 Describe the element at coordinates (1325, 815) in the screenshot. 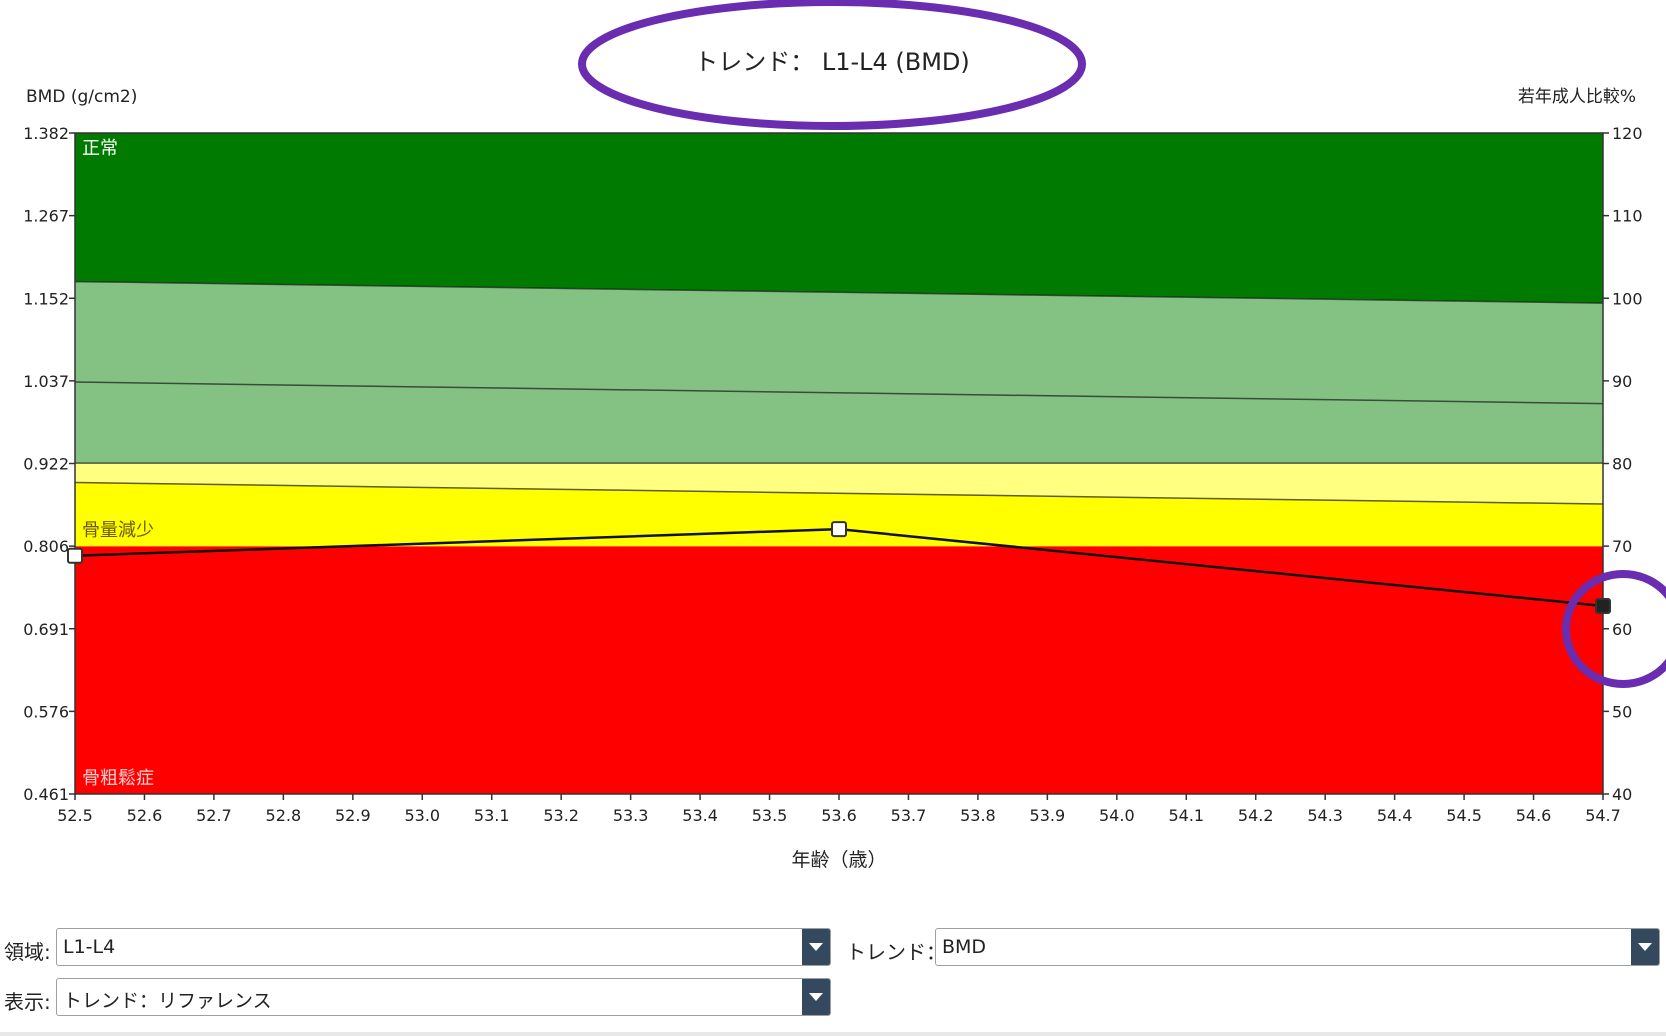

I see `x-tick-label: 54.3` at that location.